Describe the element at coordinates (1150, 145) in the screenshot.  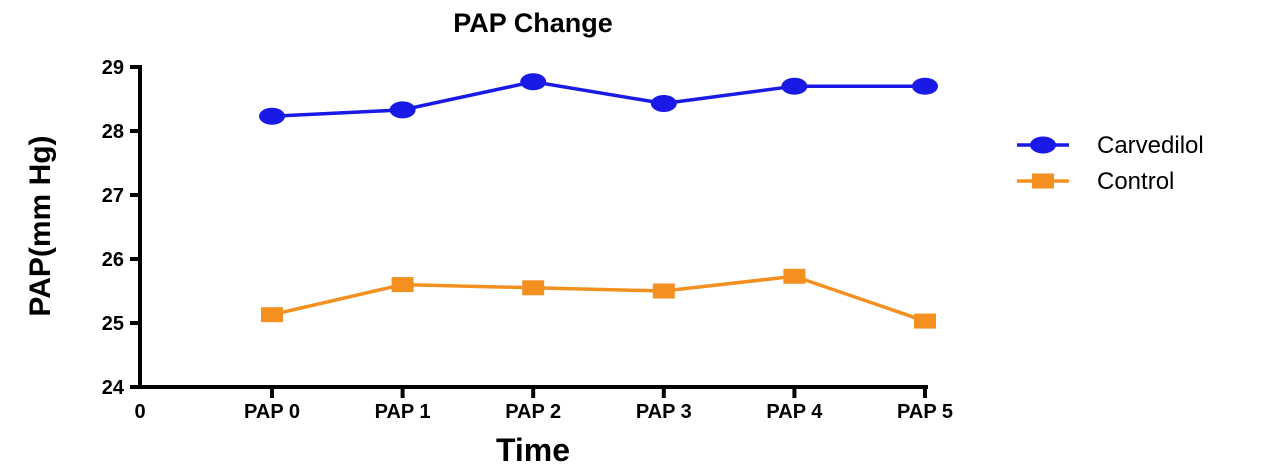
I see `legend-label-carvedilol: Carvedilol` at that location.